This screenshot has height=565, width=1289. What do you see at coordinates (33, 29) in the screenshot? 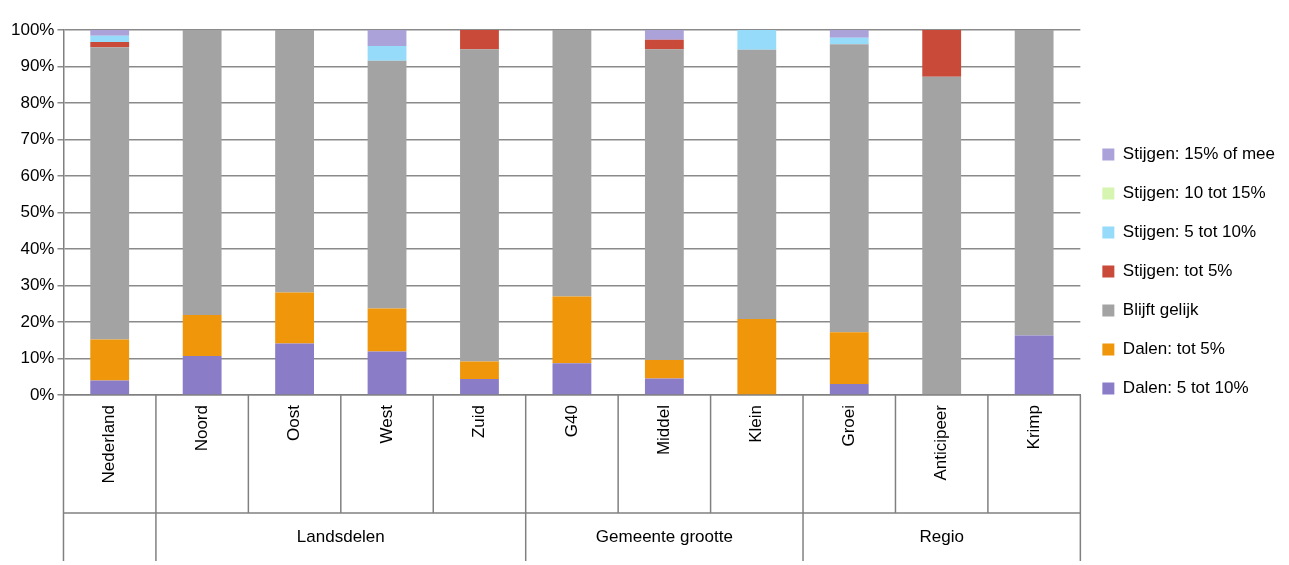
I see `y-tick-label: 100%` at bounding box center [33, 29].